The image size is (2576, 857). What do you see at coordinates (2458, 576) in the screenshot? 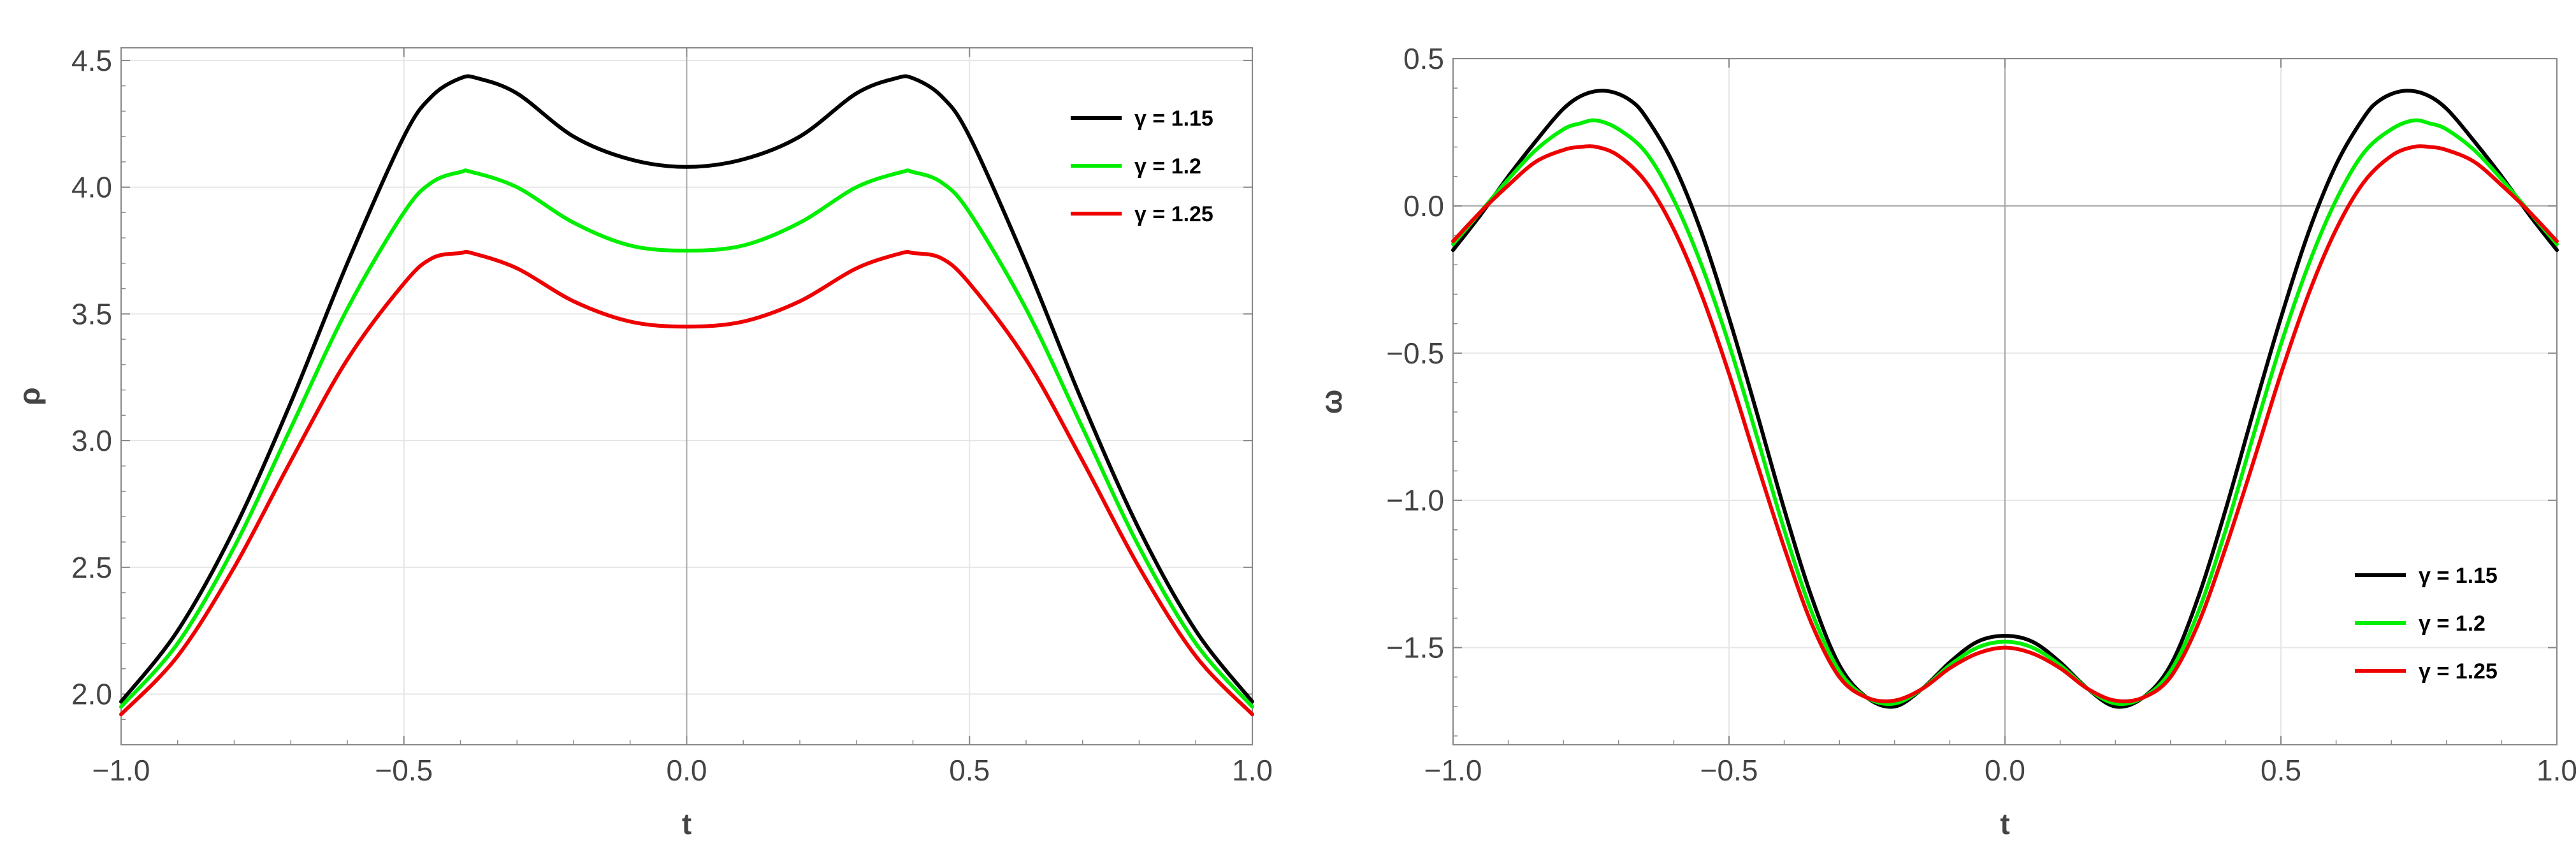
I see `omega-legend-label-1: γ = 1.15` at bounding box center [2458, 576].